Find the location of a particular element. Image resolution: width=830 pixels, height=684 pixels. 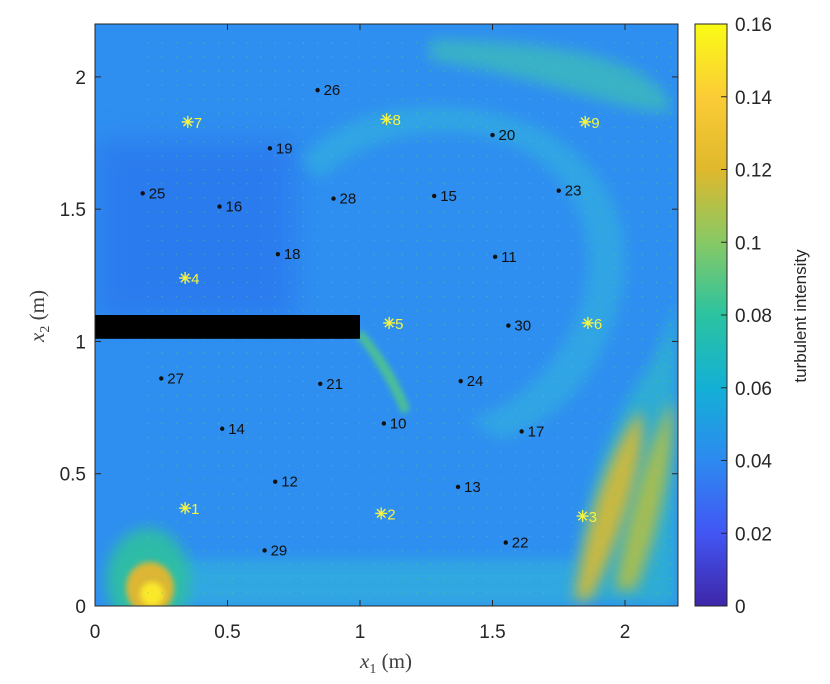

heatmap-top-right-plume is located at coordinates (551, 76).